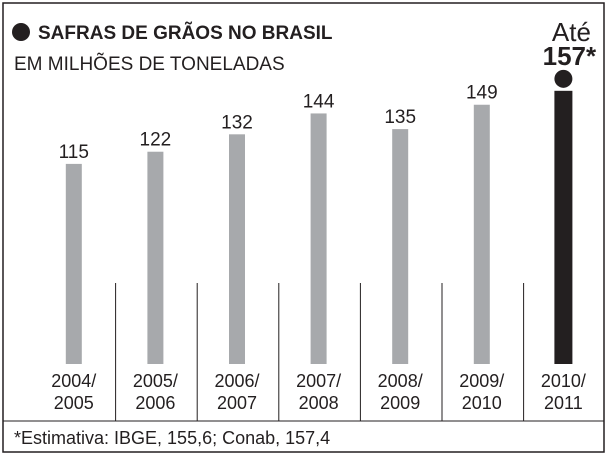  I want to click on chart-title: SAFRAS DE GRÃOS NO BRASIL, so click(185, 33).